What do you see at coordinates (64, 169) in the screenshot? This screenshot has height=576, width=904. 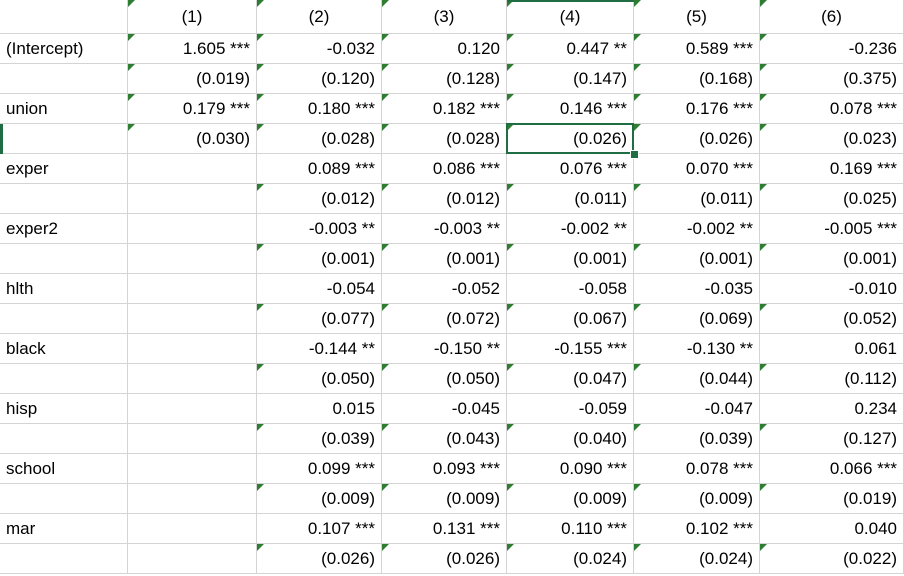 I see `row-label-exper: exper` at bounding box center [64, 169].